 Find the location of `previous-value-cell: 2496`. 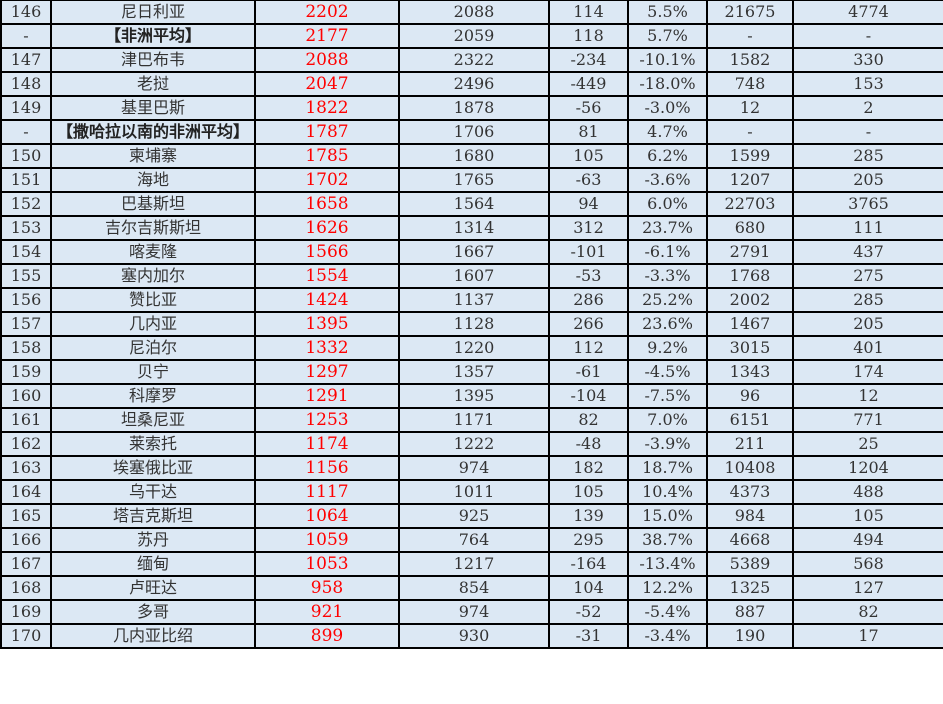

previous-value-cell: 2496 is located at coordinates (474, 84).